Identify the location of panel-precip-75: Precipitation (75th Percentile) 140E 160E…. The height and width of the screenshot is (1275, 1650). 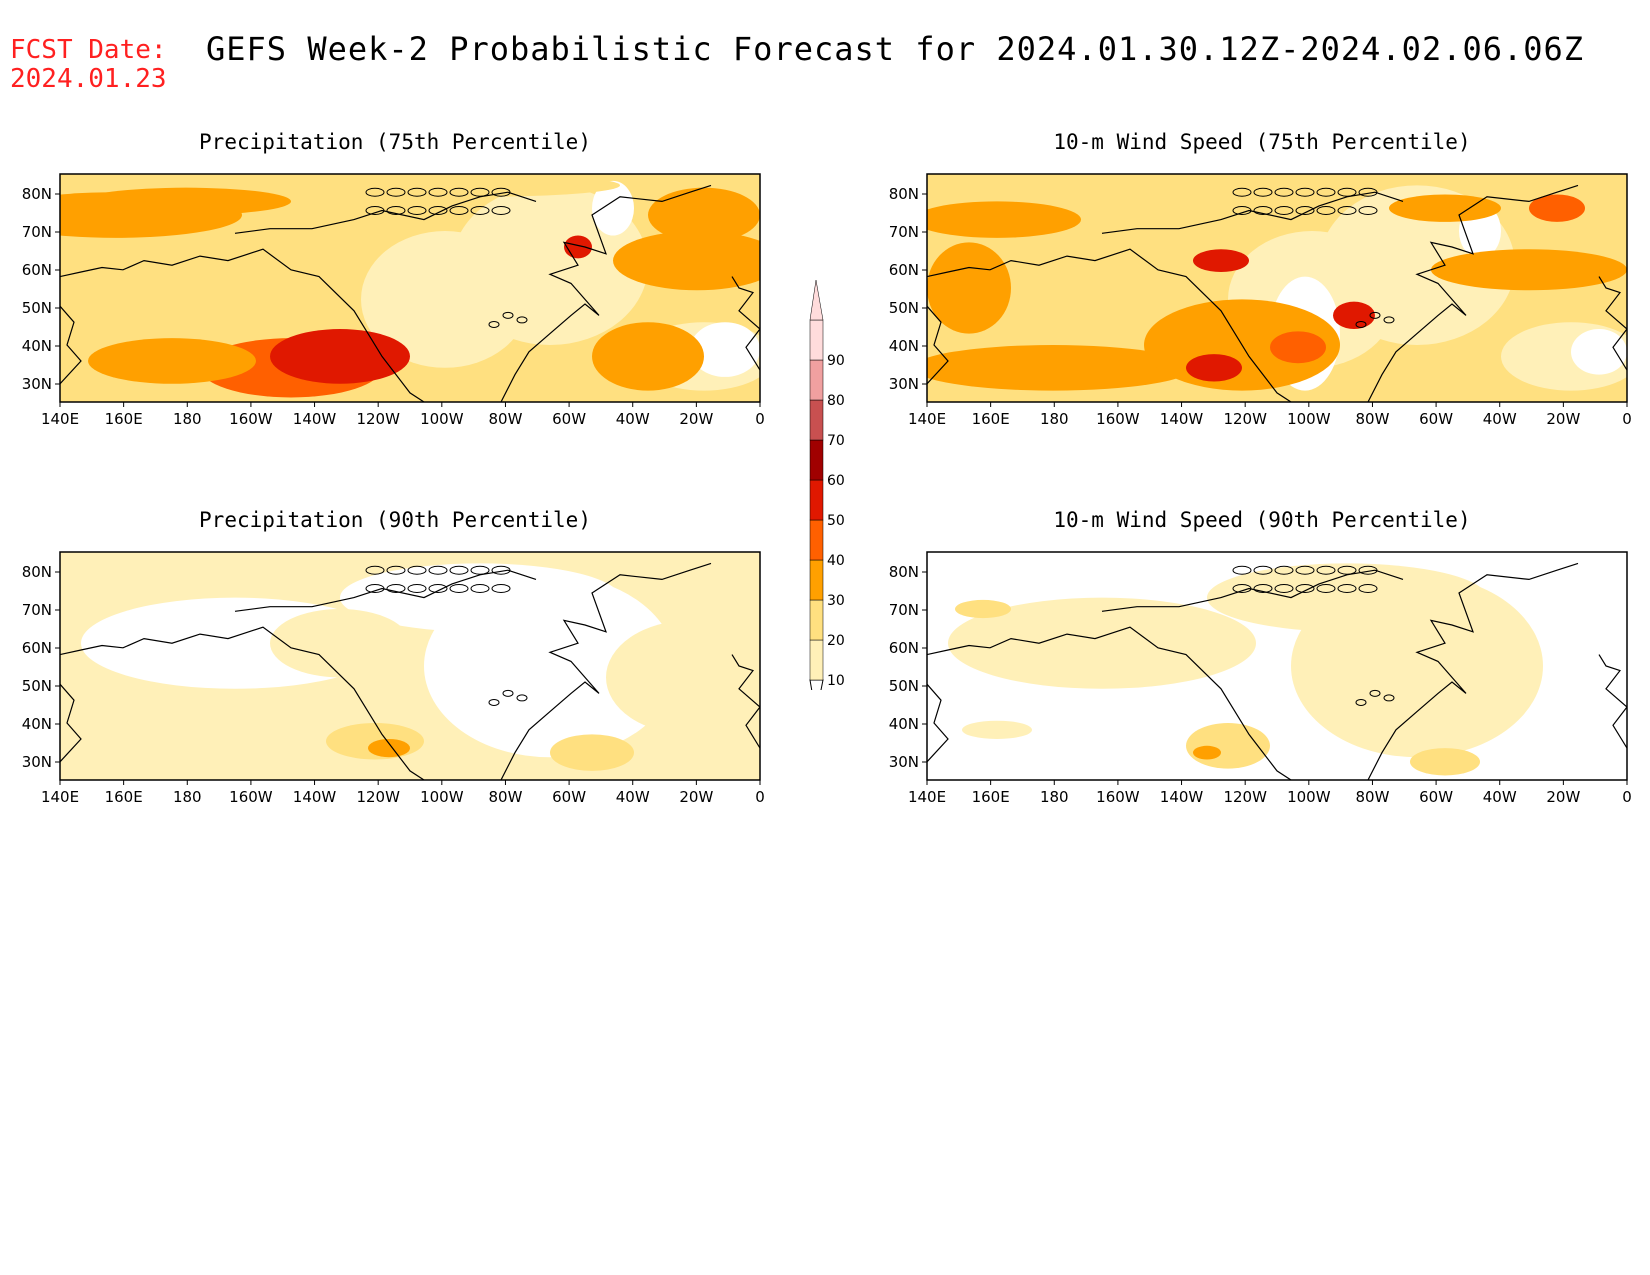
(415, 295).